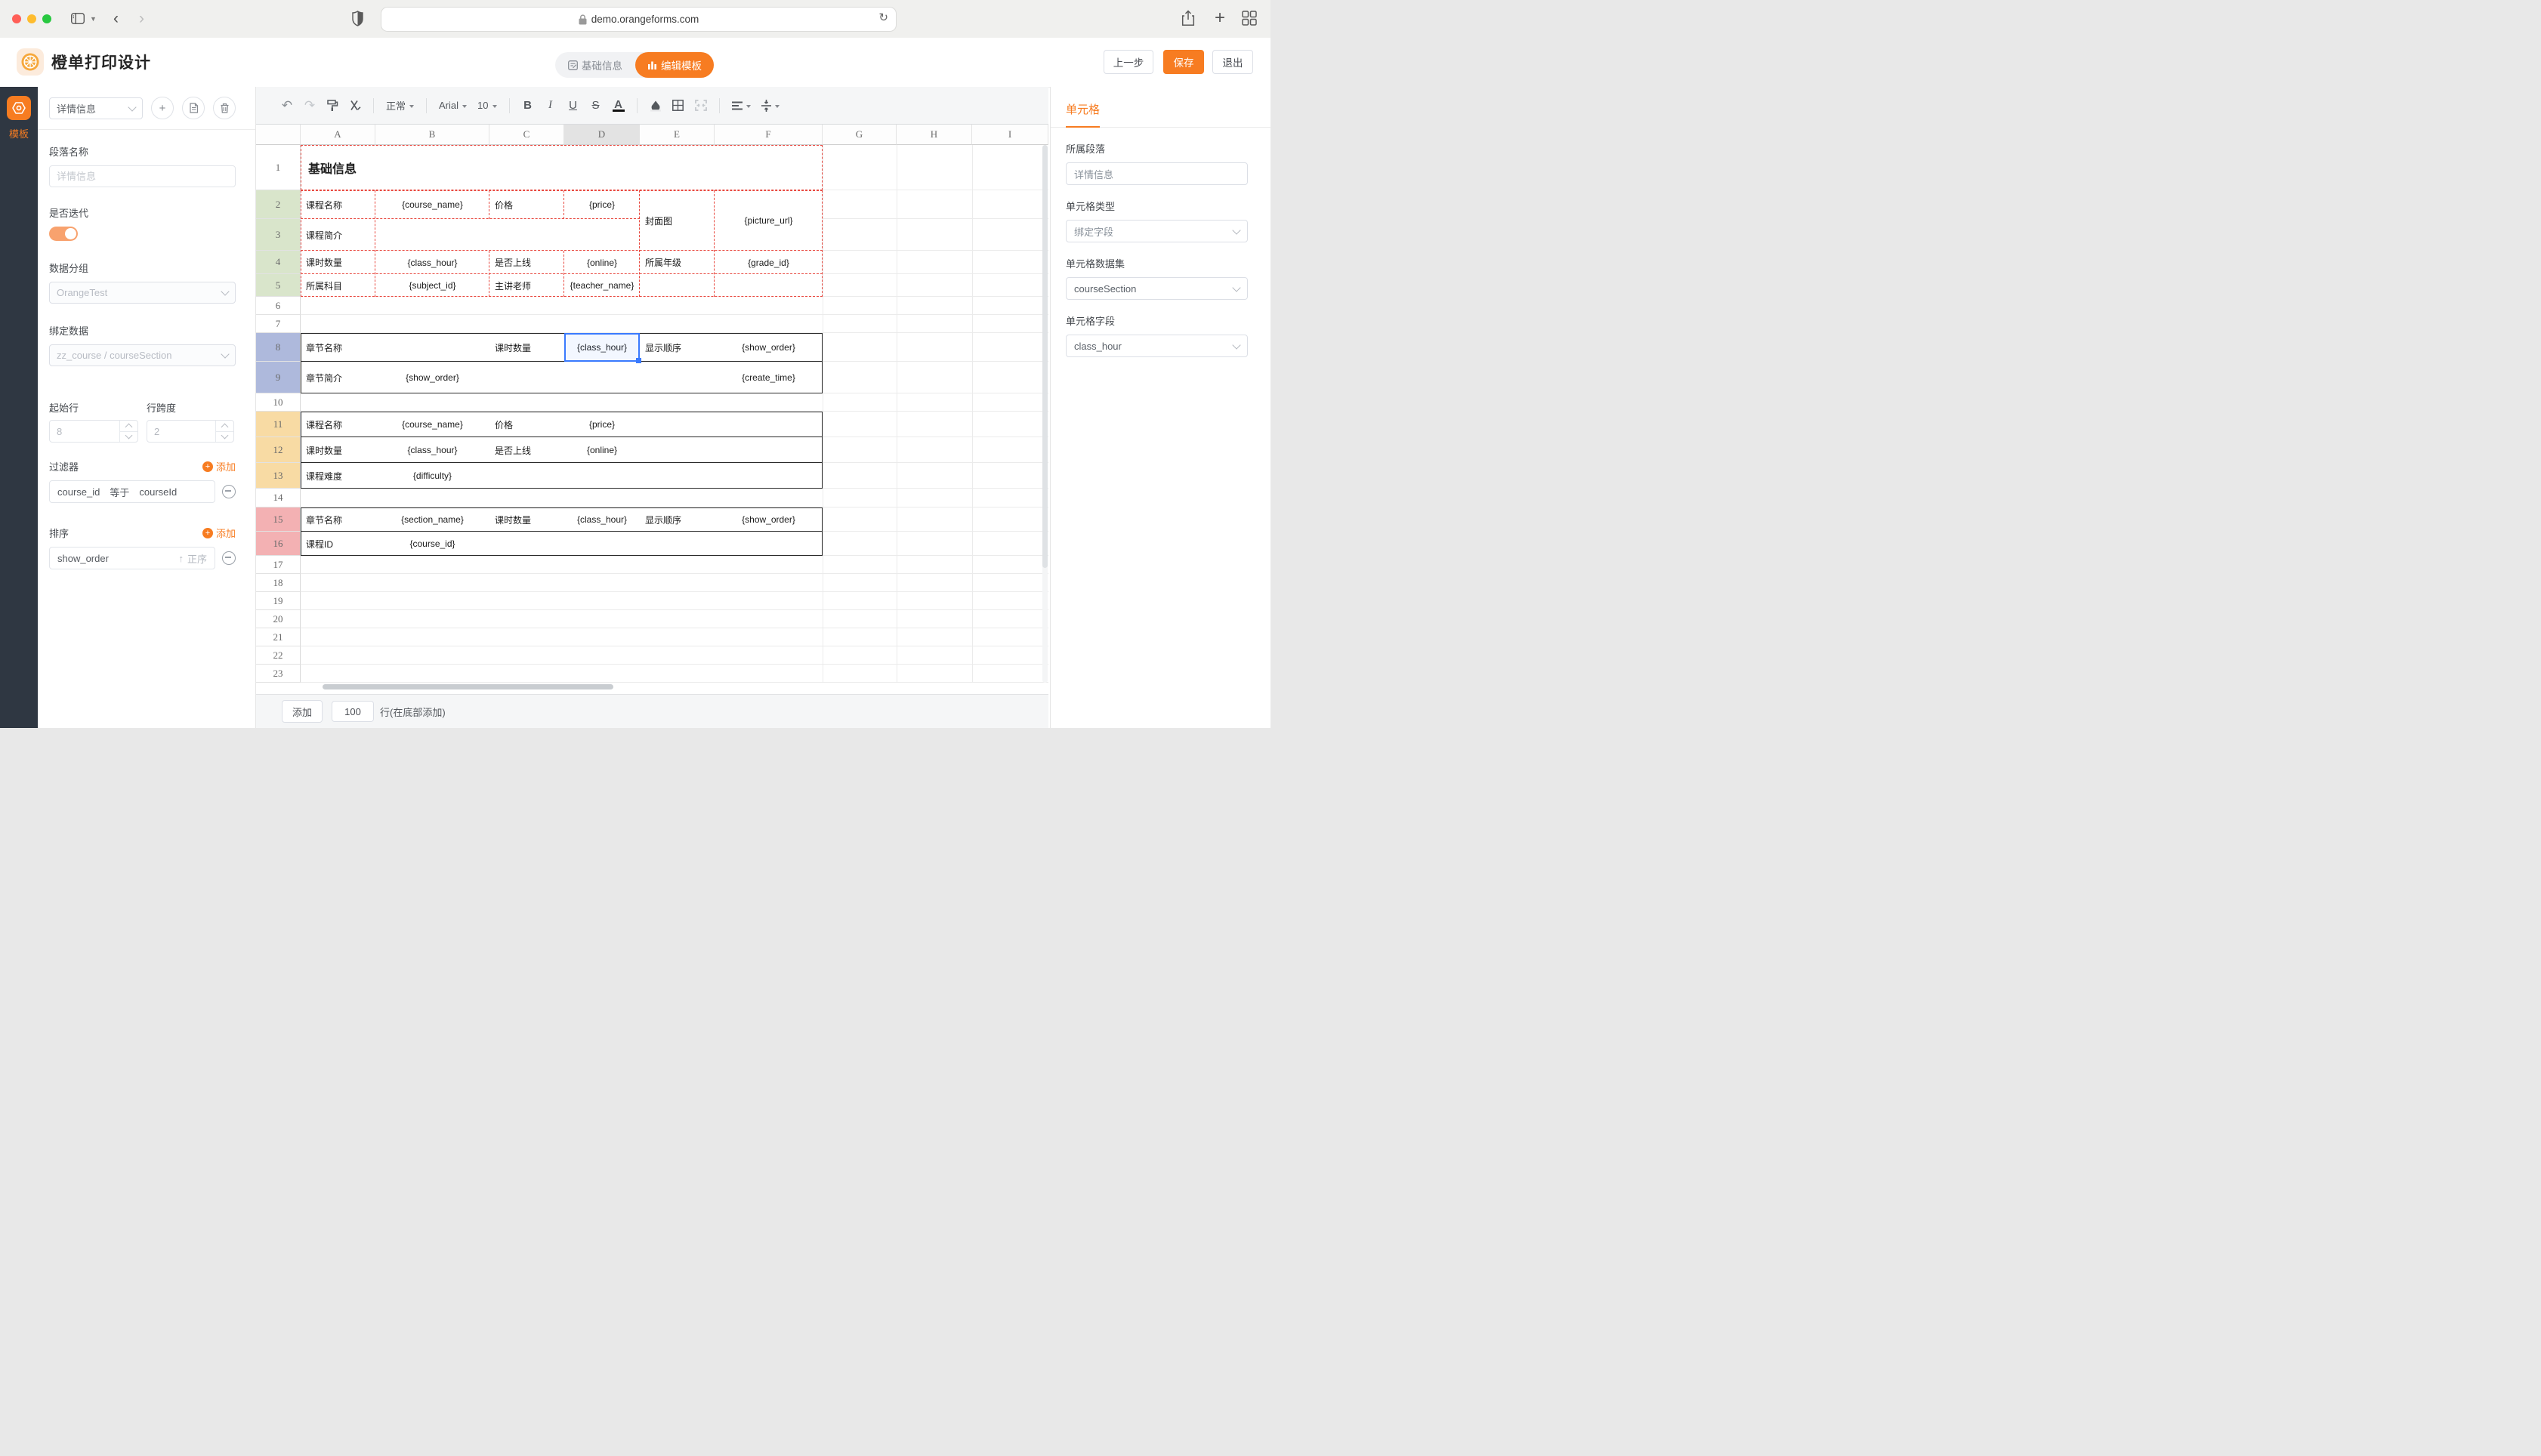 Image resolution: width=2541 pixels, height=1456 pixels. What do you see at coordinates (1183, 62) in the screenshot?
I see `save-button: 保存` at bounding box center [1183, 62].